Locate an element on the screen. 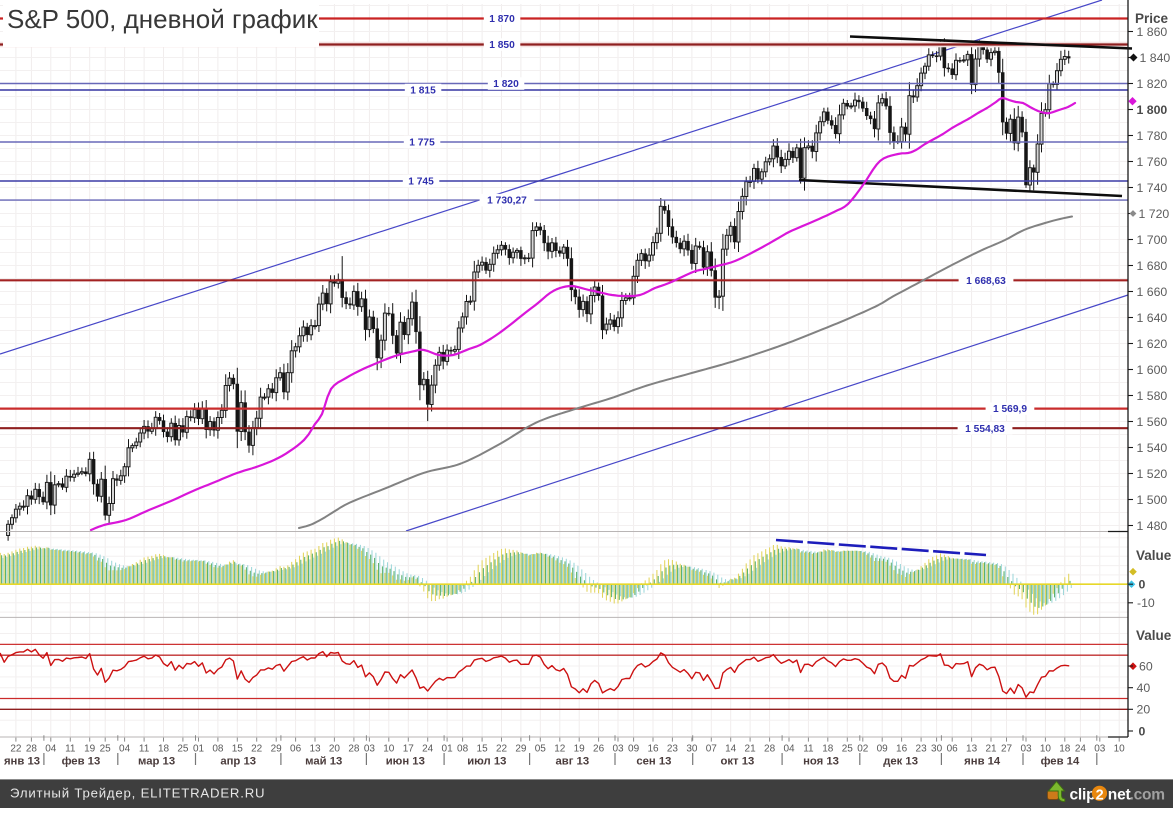 This screenshot has height=813, width=1173. svg-text: фев 14 is located at coordinates (1060, 762).